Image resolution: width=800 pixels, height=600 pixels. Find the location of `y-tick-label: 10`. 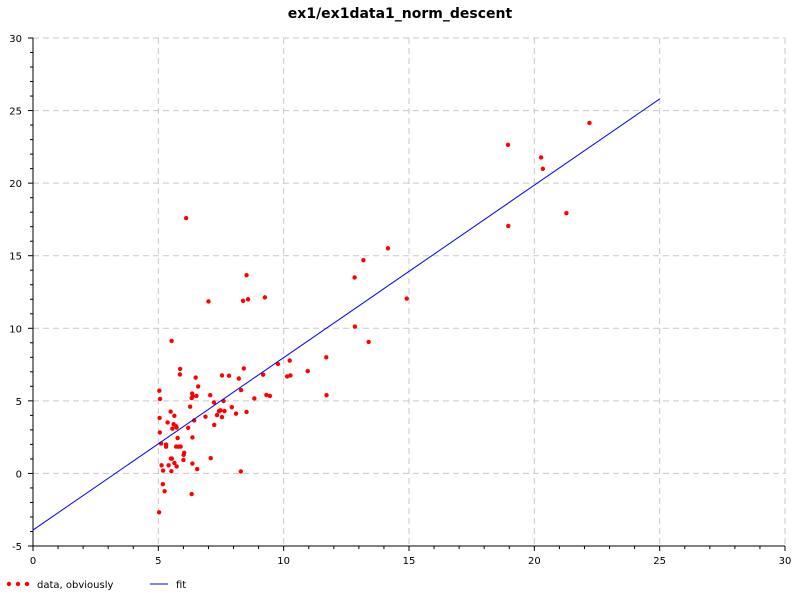

y-tick-label: 10 is located at coordinates (15, 329).